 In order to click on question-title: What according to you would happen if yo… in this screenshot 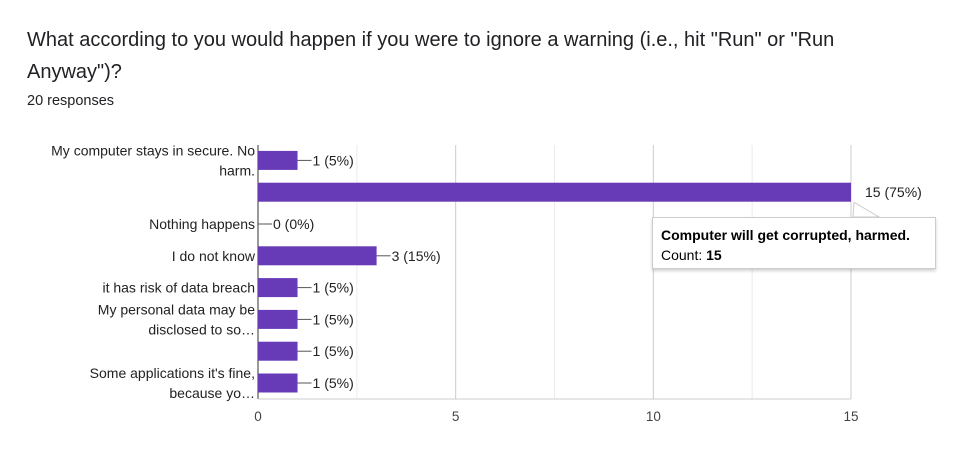, I will do `click(431, 56)`.